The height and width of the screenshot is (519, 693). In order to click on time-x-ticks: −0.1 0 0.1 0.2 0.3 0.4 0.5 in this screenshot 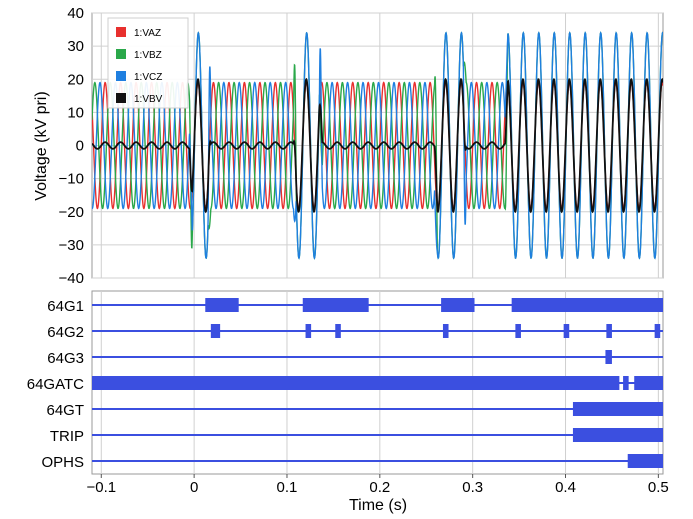, I will do `click(377, 485)`.